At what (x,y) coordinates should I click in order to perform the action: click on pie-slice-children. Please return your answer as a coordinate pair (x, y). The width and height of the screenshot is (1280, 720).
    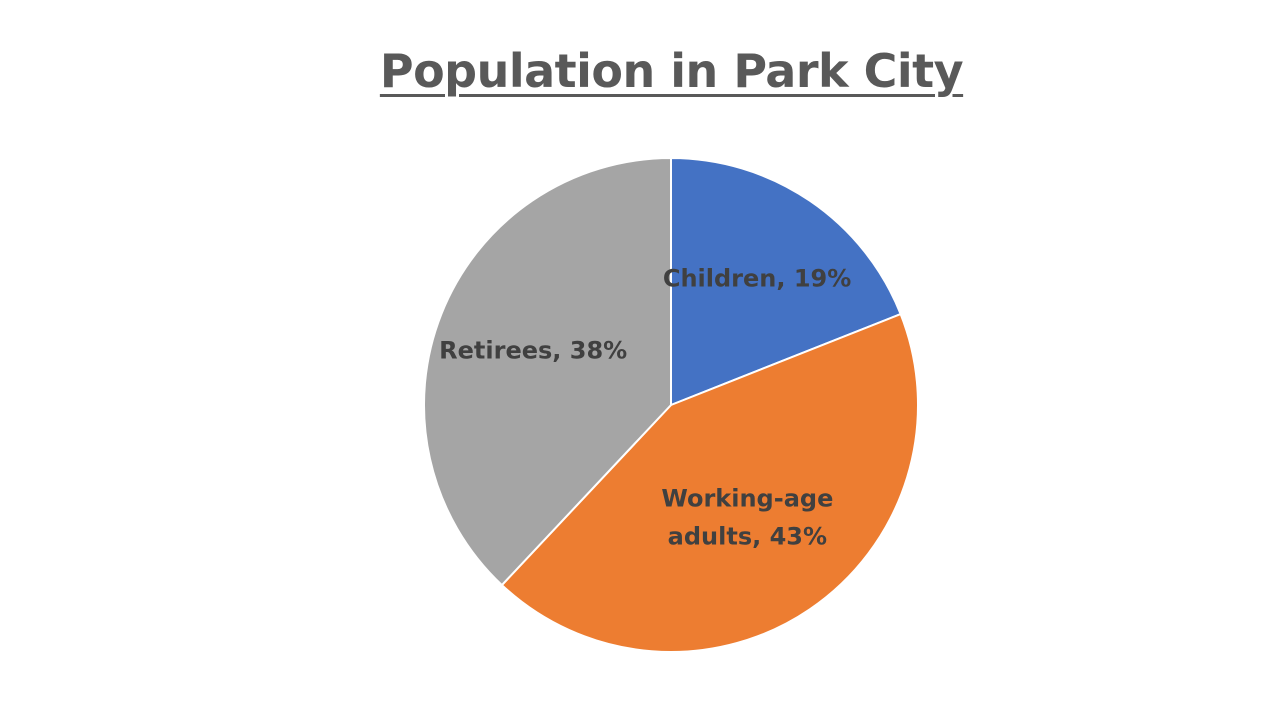
    Looking at the image, I should click on (786, 281).